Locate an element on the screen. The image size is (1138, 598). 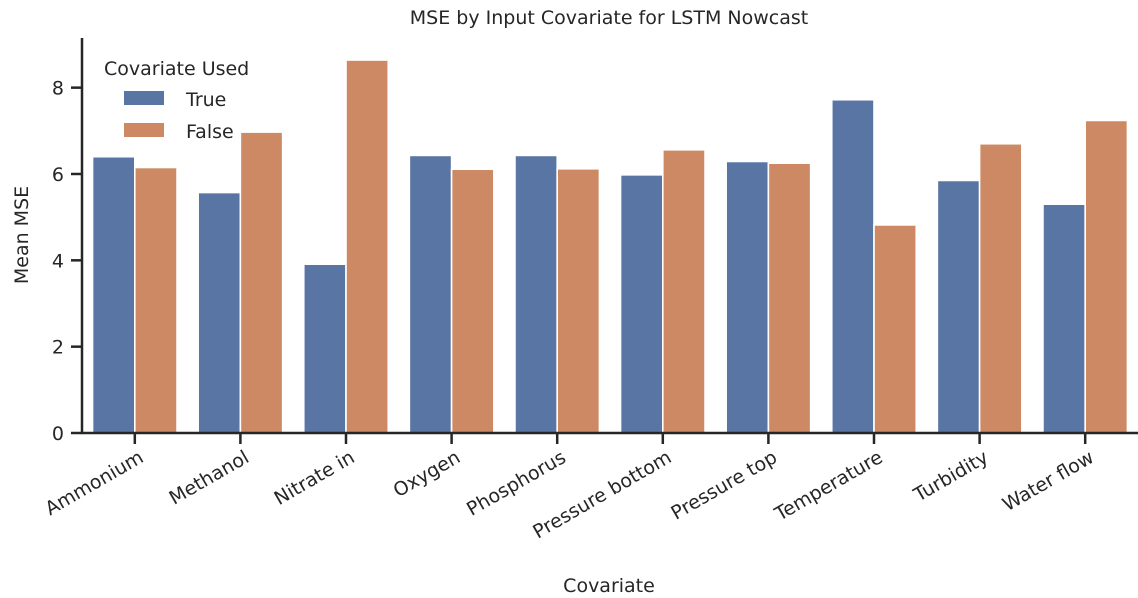
bar-false-nitrate-in is located at coordinates (367, 246).